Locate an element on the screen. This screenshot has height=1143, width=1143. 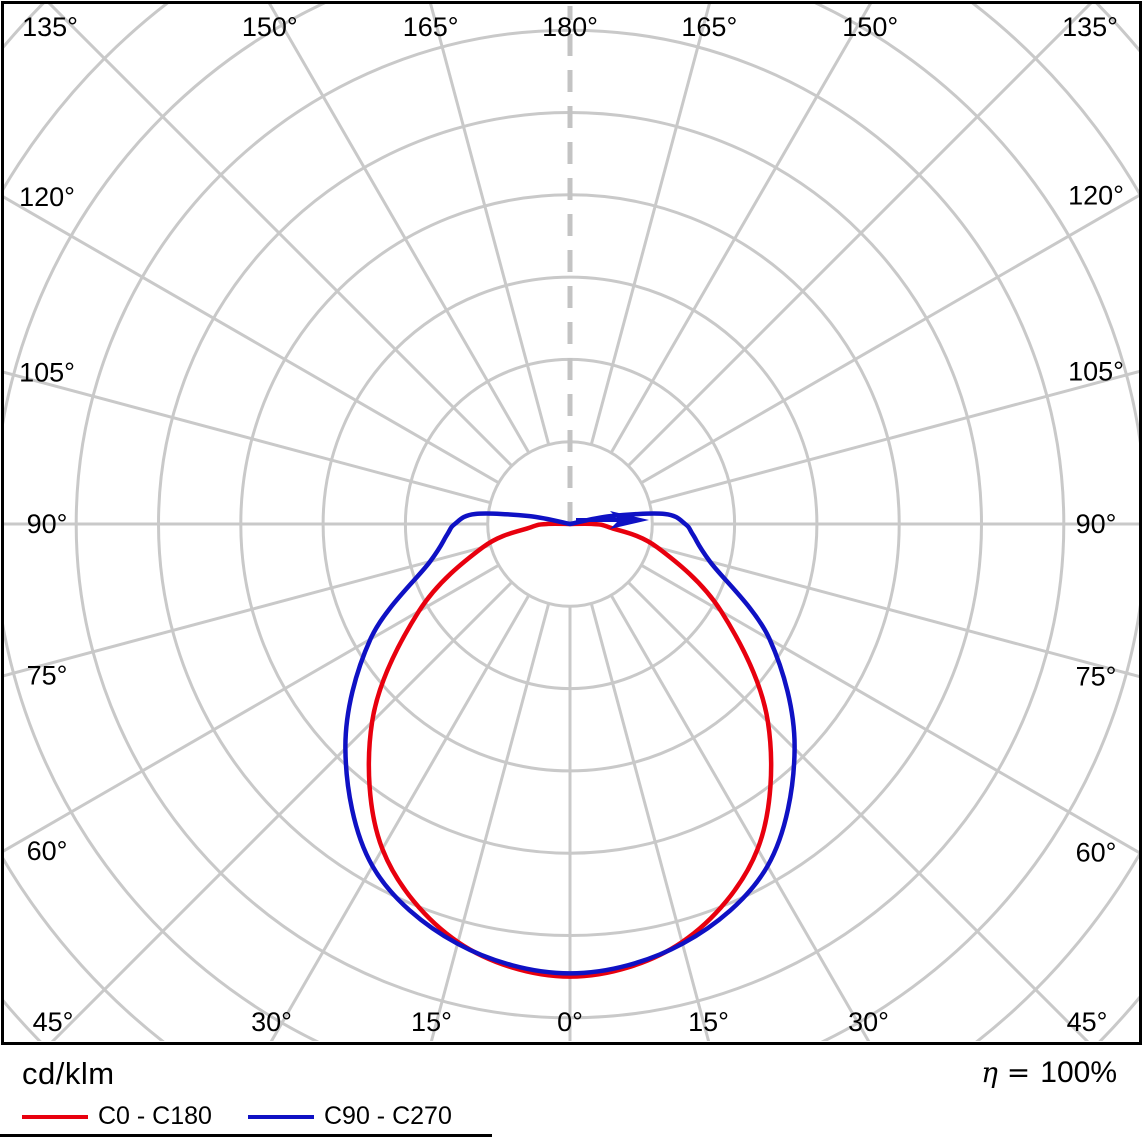
legend-underline is located at coordinates (246, 1135).